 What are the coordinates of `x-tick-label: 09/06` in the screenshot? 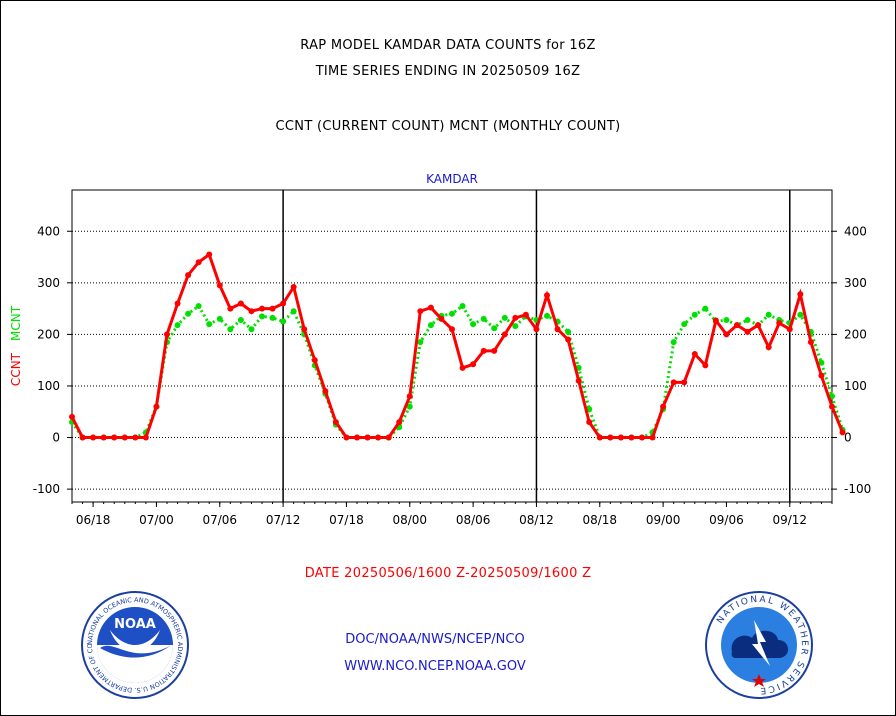 It's located at (726, 520).